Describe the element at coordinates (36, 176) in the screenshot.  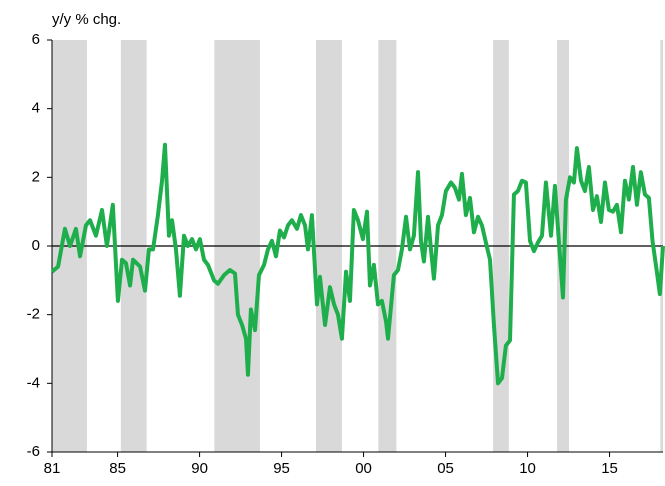
I see `y-tick-label: 2` at that location.